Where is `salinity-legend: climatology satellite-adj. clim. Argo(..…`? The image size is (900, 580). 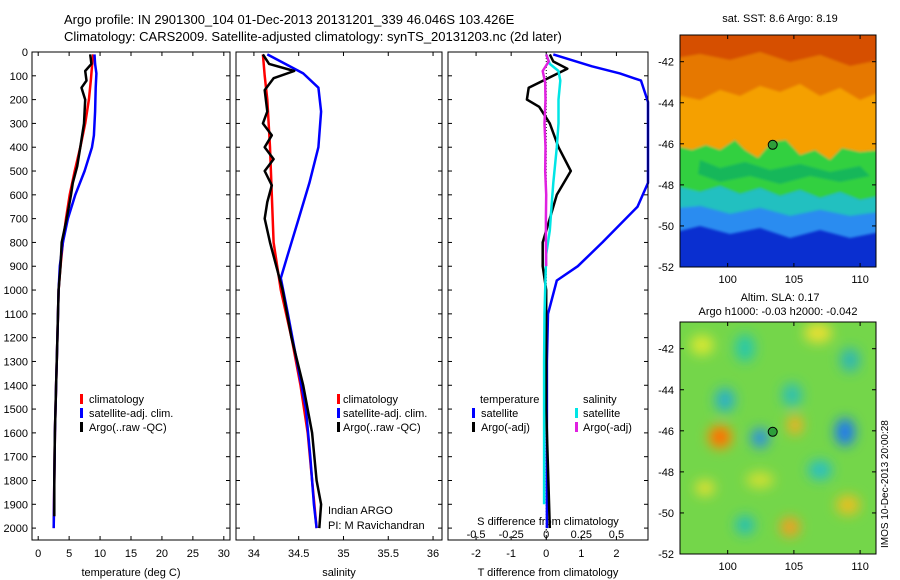
salinity-legend: climatology satellite-adj. clim. Argo(..… is located at coordinates (377, 463).